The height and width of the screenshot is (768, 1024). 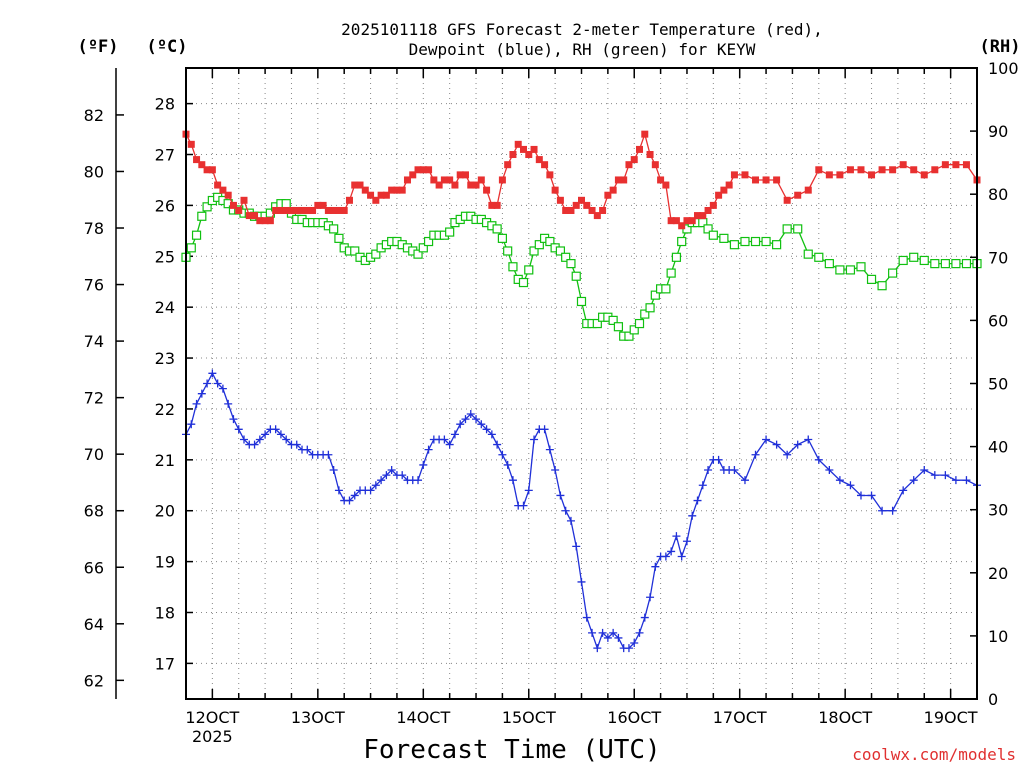 What do you see at coordinates (165, 511) in the screenshot?
I see `celsius-tick-label: 20` at bounding box center [165, 511].